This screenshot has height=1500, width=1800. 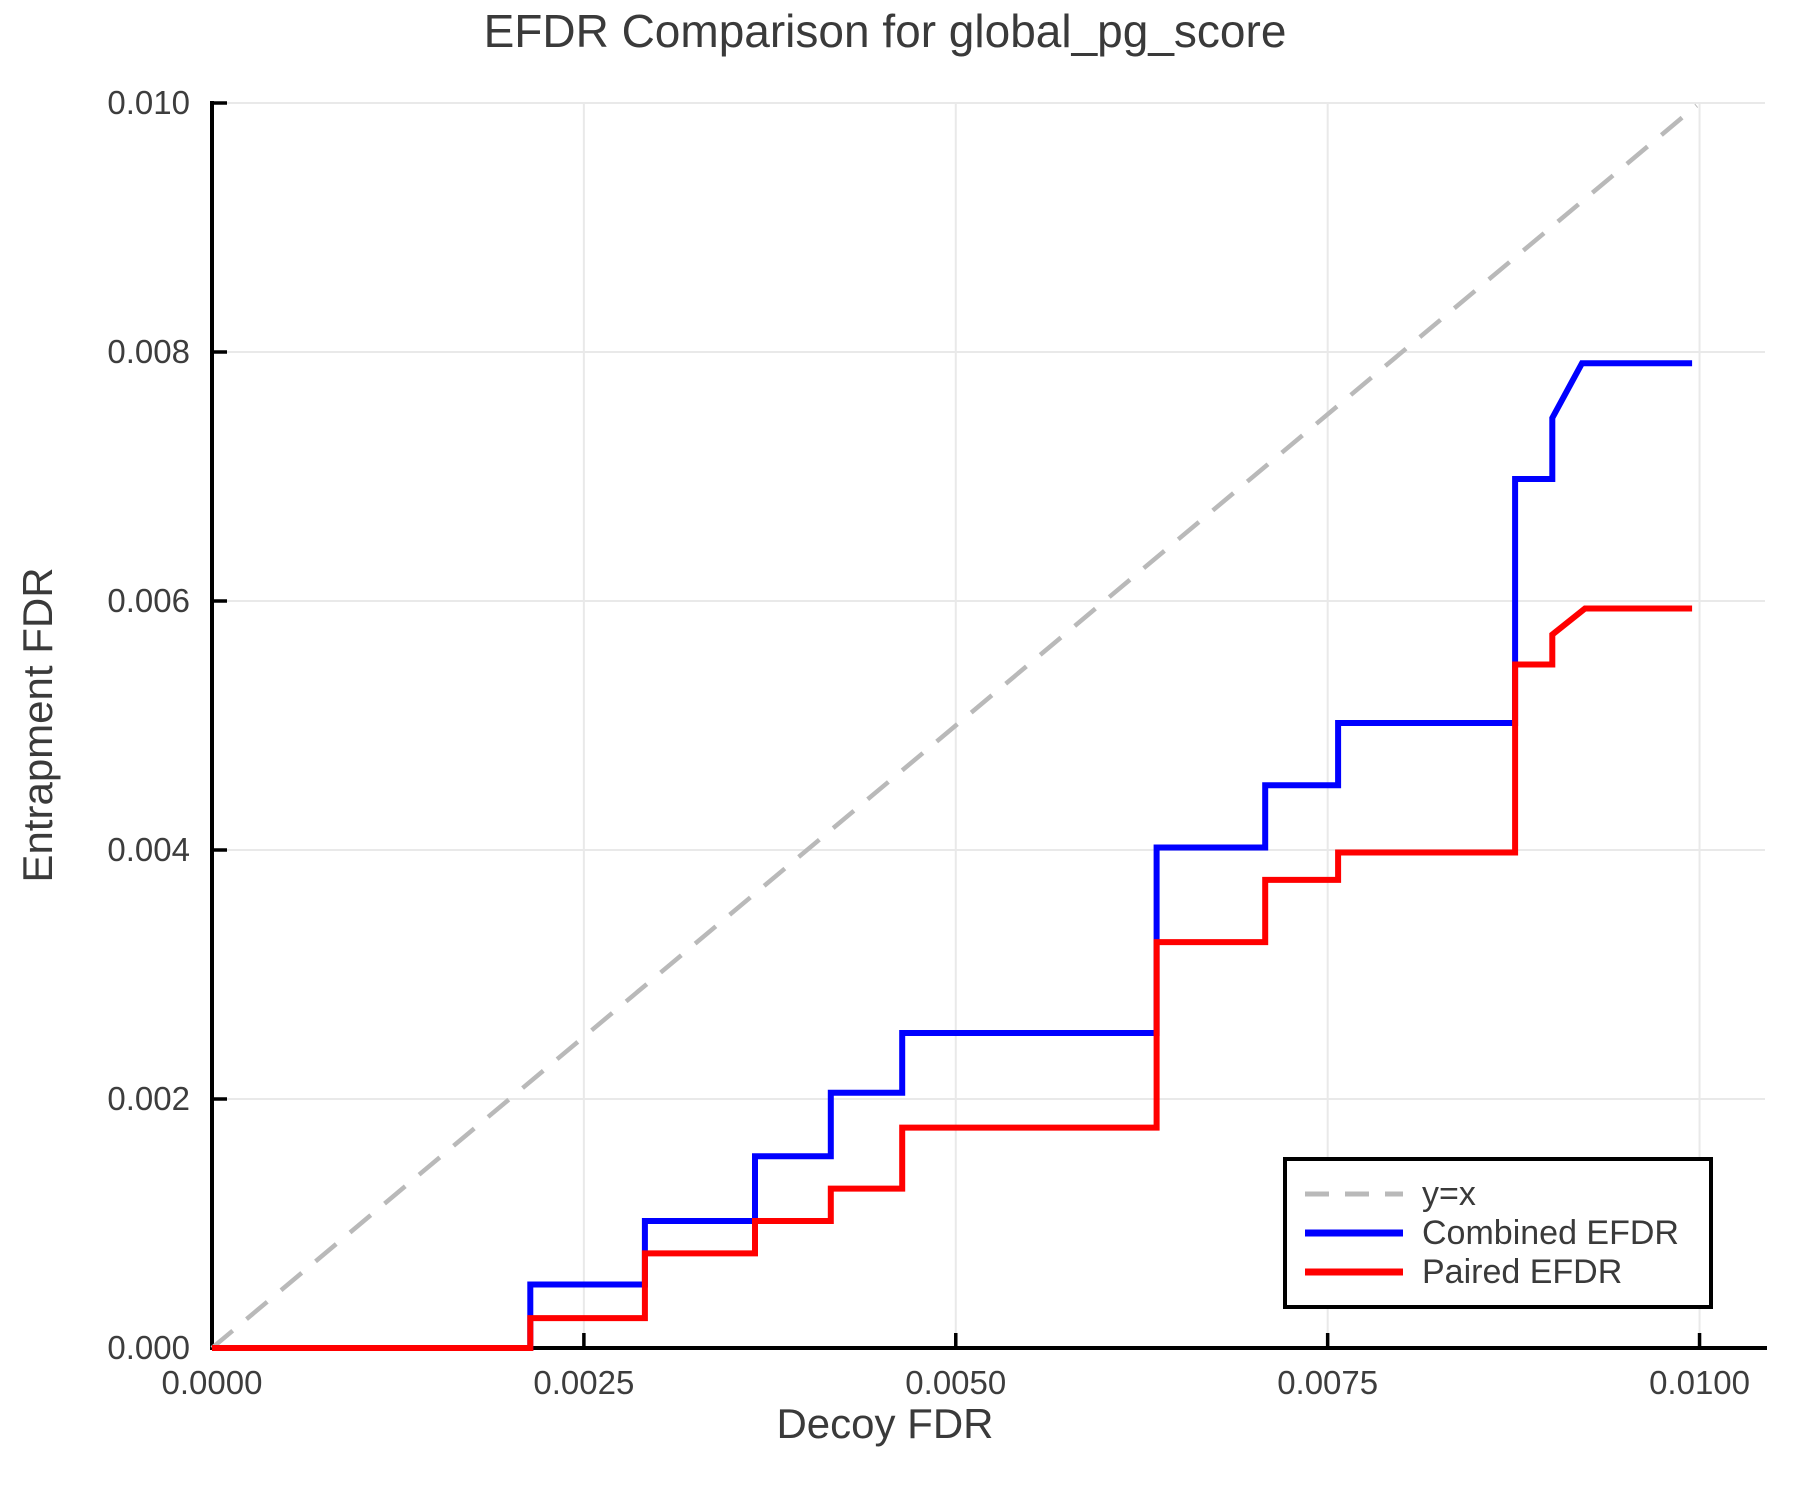 What do you see at coordinates (148, 351) in the screenshot?
I see `y-tick-label: 0.008` at bounding box center [148, 351].